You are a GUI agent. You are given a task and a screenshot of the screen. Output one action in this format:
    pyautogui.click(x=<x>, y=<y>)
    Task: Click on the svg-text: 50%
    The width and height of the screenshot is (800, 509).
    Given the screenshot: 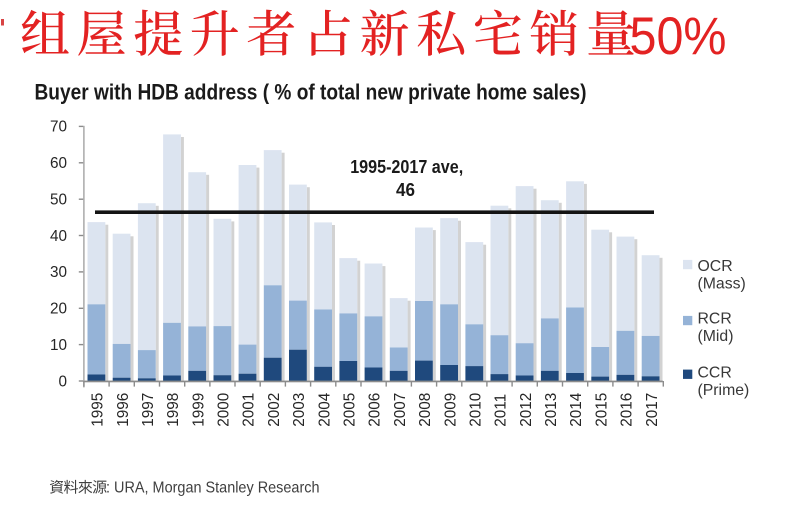 What is the action you would take?
    pyautogui.click(x=678, y=36)
    